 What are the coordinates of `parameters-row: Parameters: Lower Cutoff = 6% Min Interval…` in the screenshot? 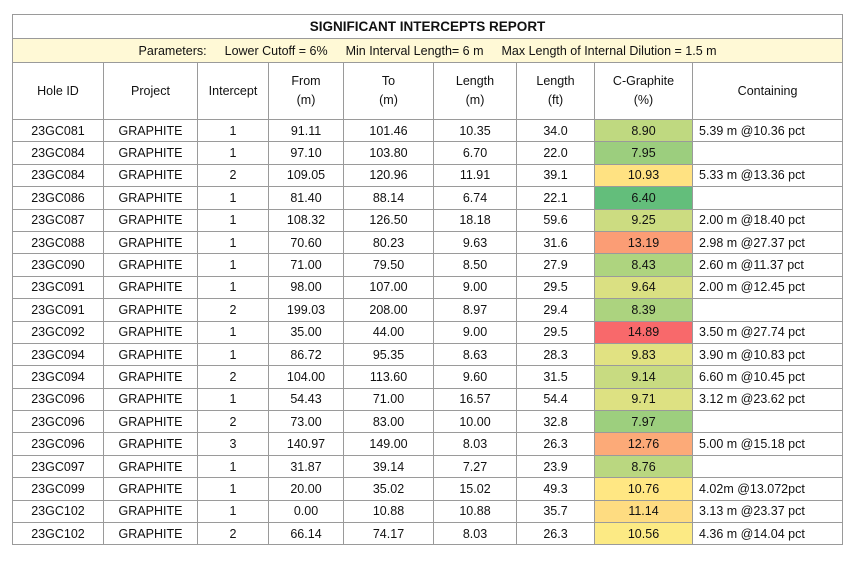 It's located at (427, 50).